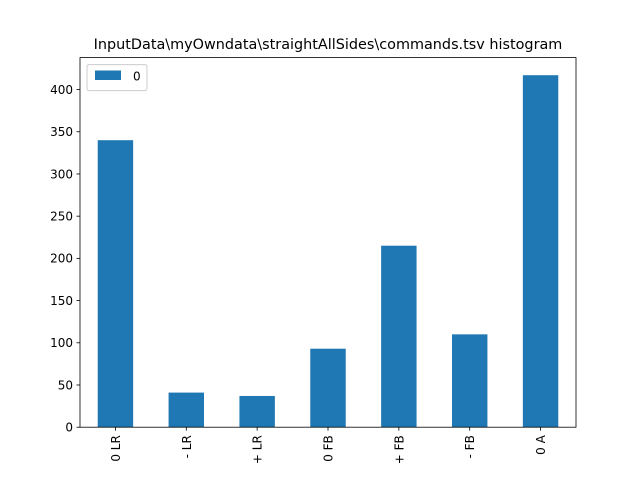  What do you see at coordinates (61, 132) in the screenshot?
I see `y-tick-label: 350` at bounding box center [61, 132].